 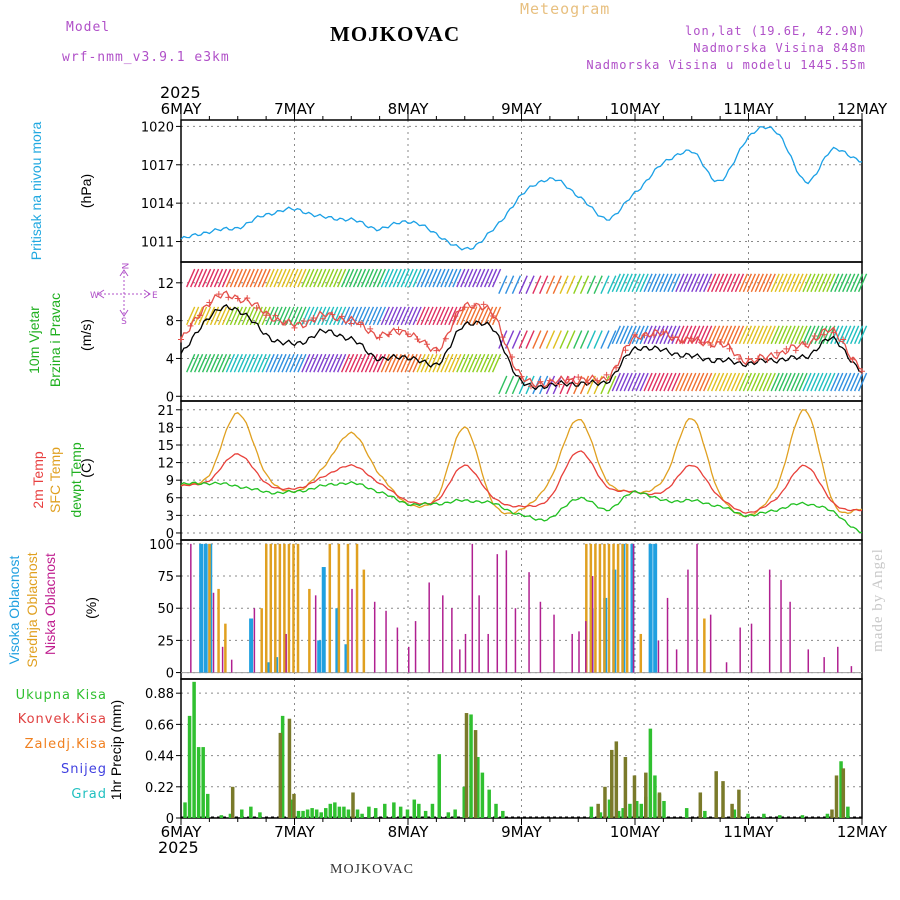 I want to click on x-day-label-top: 10MAY, so click(x=635, y=109).